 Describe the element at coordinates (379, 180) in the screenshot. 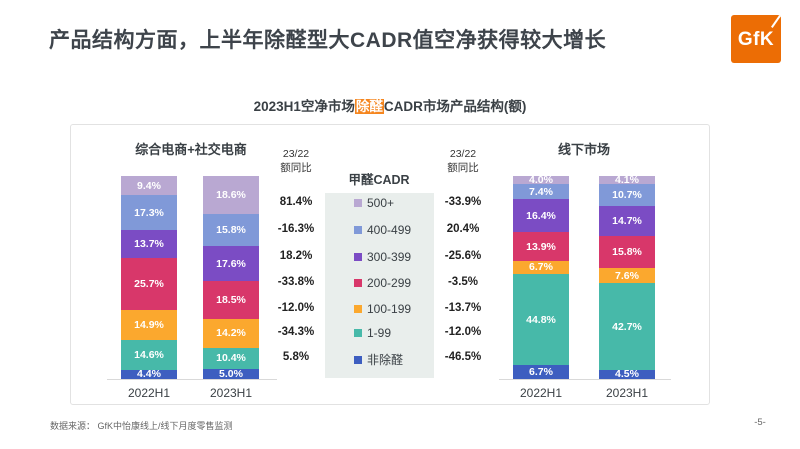

I see `legend-title: 甲醛CADR` at that location.